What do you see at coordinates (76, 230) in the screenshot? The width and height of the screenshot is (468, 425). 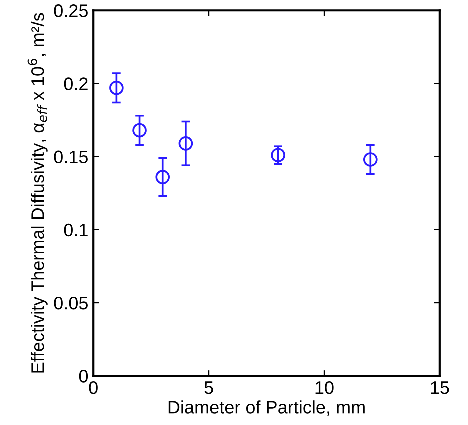 I see `y-tick-label: 0.1` at bounding box center [76, 230].